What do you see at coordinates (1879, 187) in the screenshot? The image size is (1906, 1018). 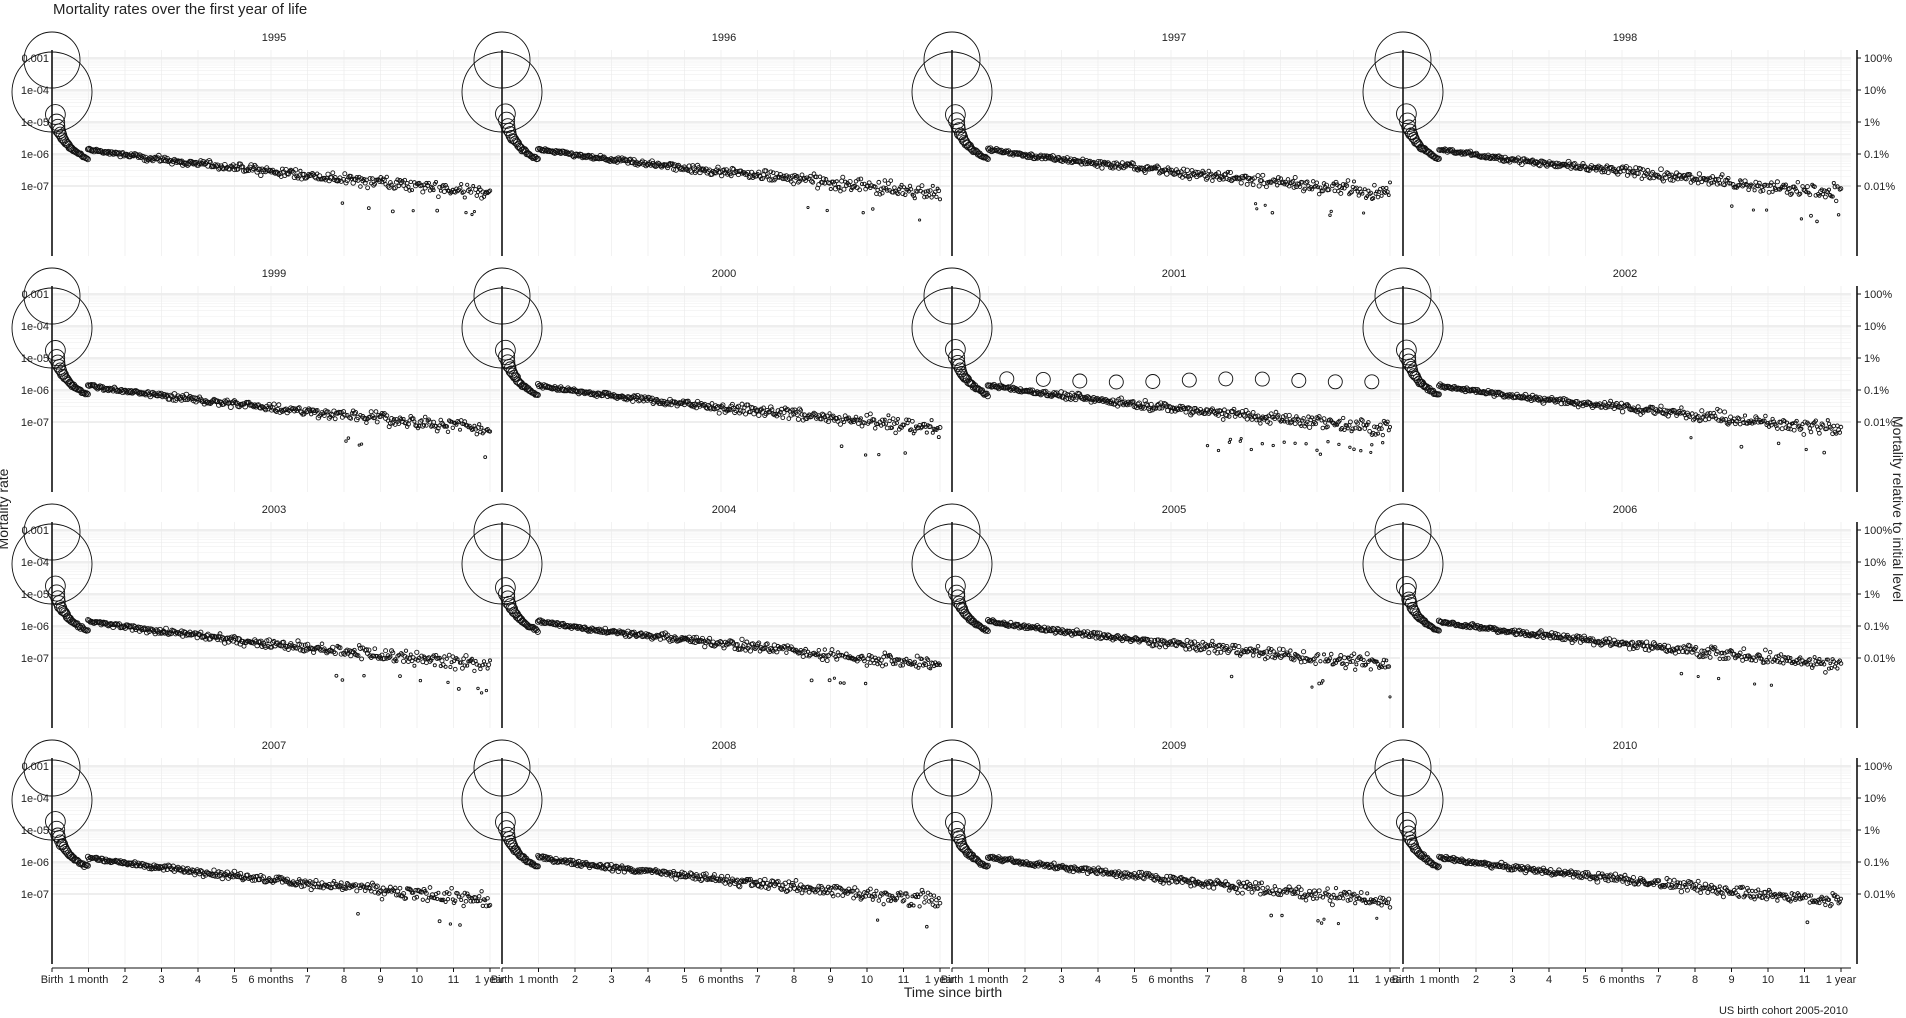 I see `y-tick-label-right: 0.01%` at bounding box center [1879, 187].